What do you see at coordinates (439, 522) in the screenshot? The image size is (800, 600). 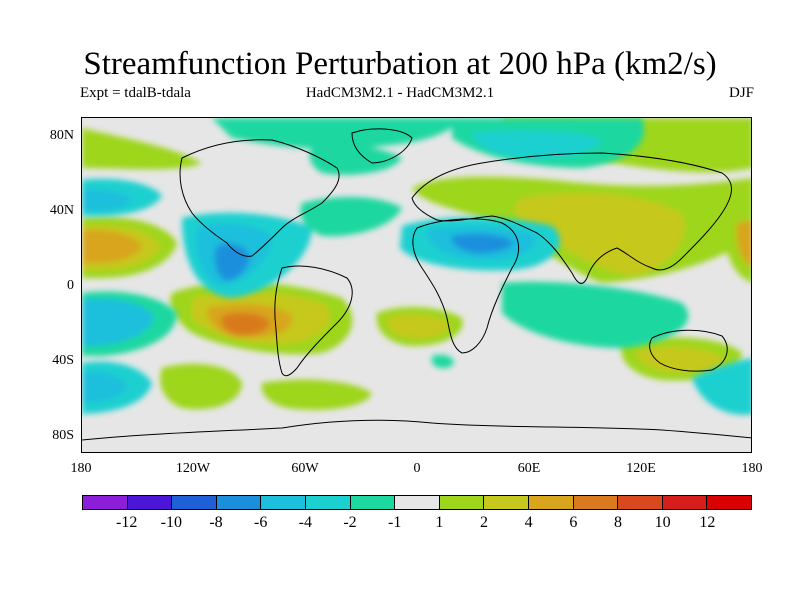 I see `colorbar-label: 1` at bounding box center [439, 522].